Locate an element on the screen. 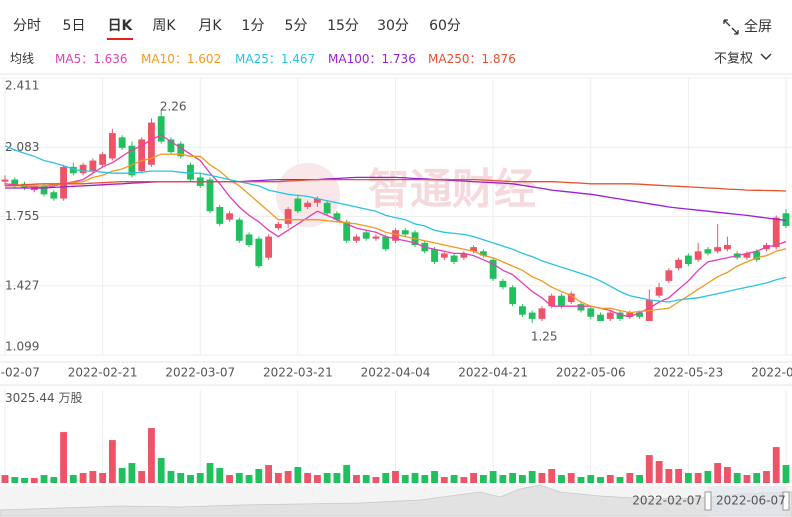 The width and height of the screenshot is (792, 517). period-tab: 周K is located at coordinates (164, 26).